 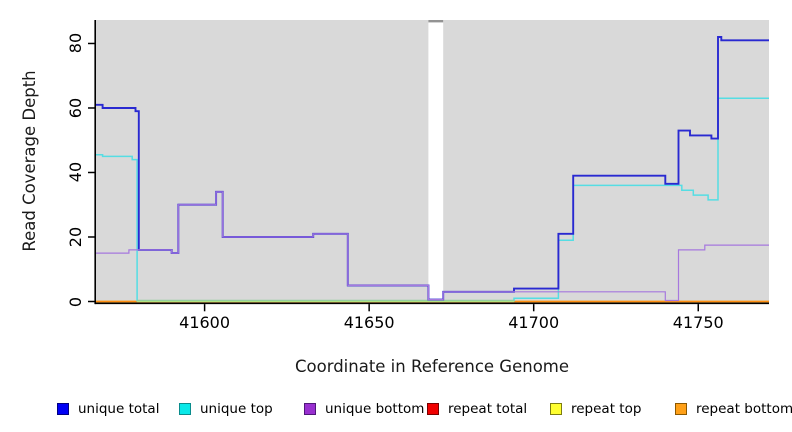 I want to click on x-tick-label: 41650, so click(x=369, y=322).